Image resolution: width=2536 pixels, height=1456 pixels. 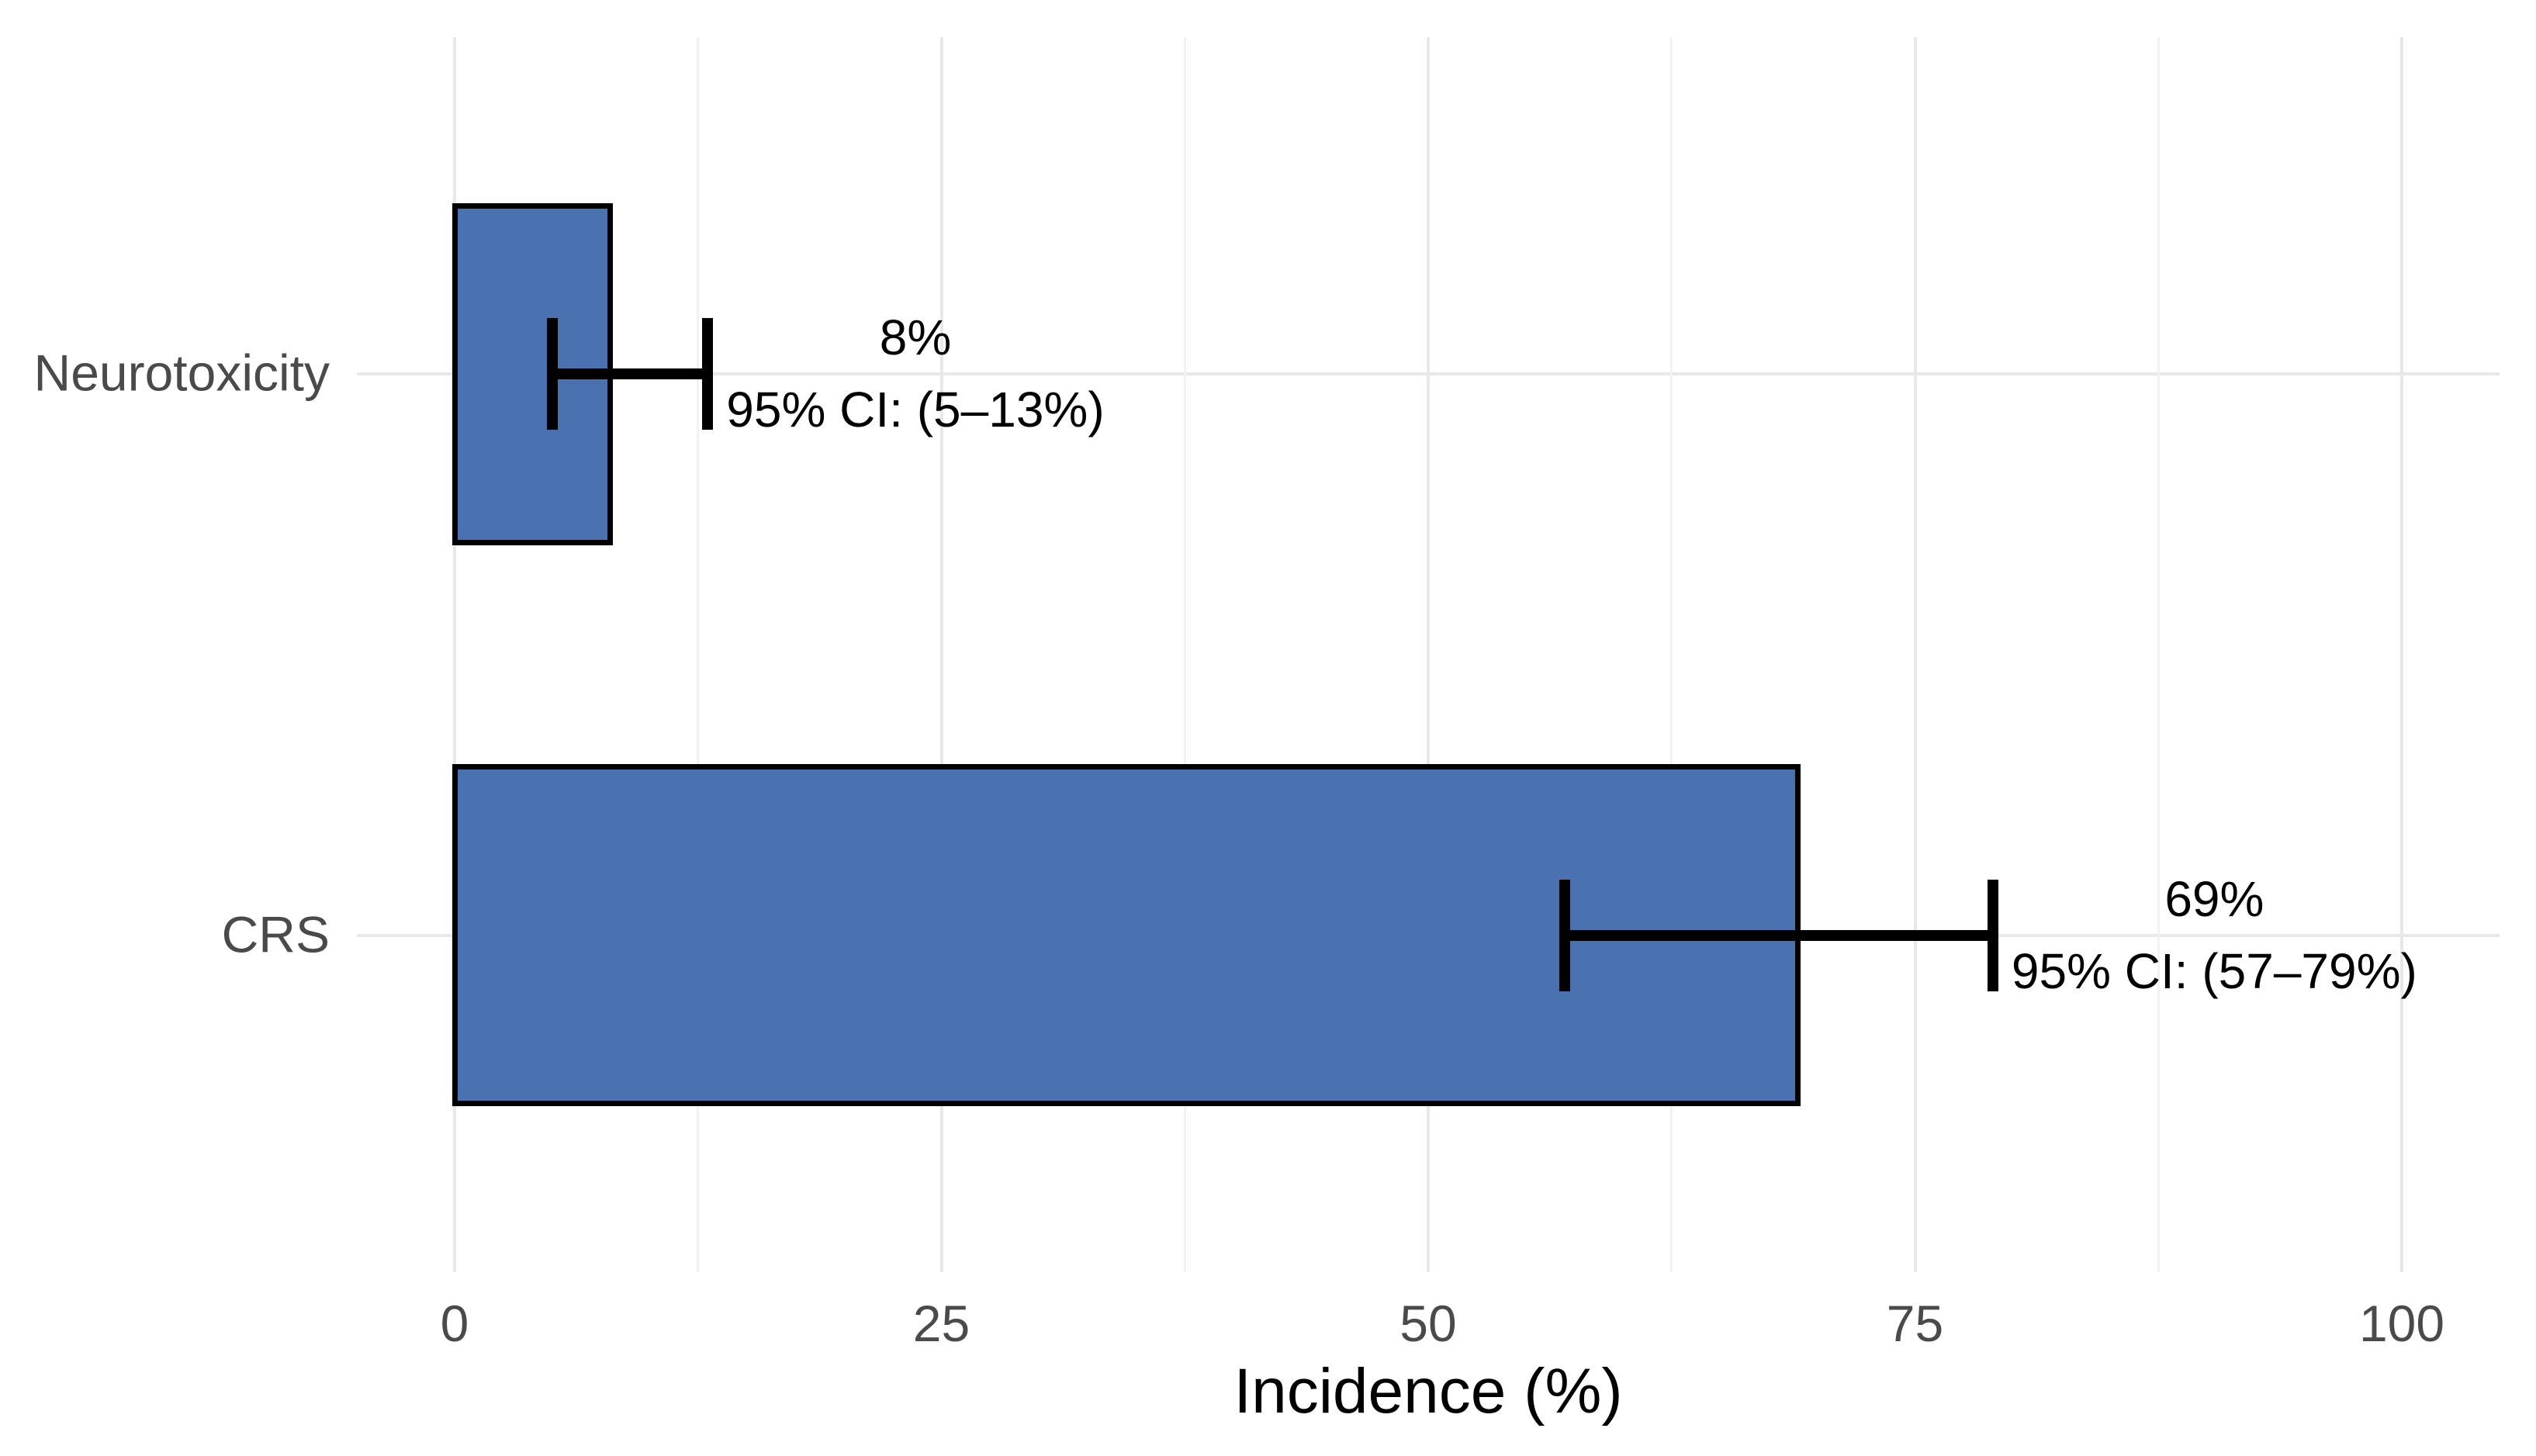 I want to click on x-axis-title: Incidence (%), so click(x=1428, y=1391).